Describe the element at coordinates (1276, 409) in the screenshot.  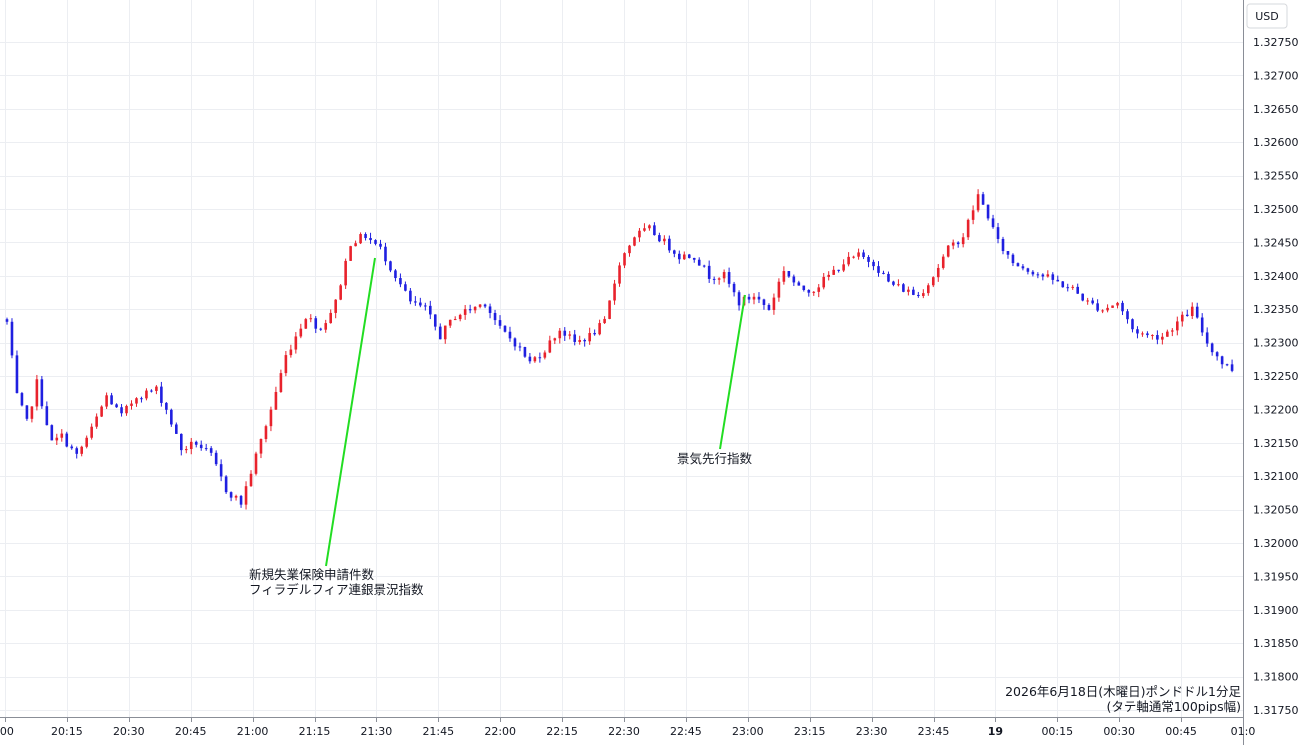
I see `price-tick-label: 1.32200` at that location.